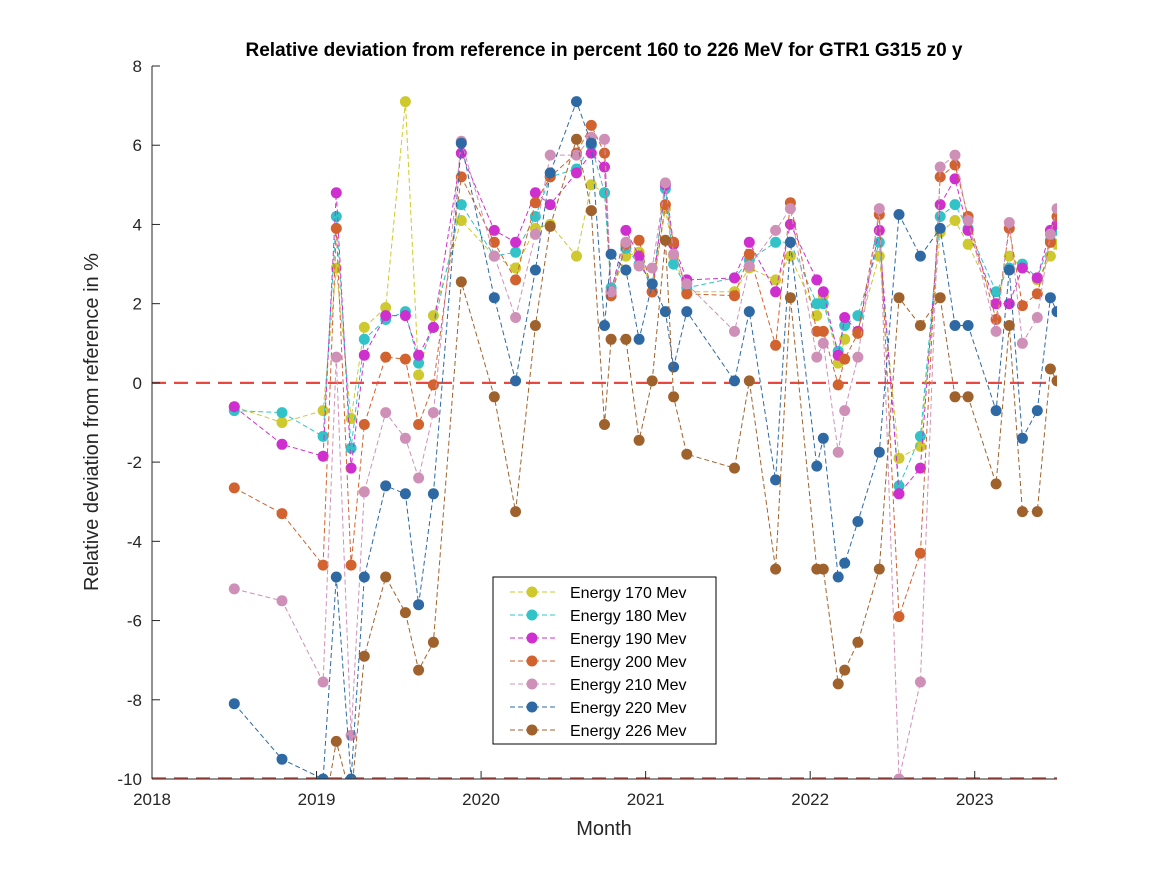 The width and height of the screenshot is (1167, 875). What do you see at coordinates (628, 708) in the screenshot?
I see `legend-label-5: Energy 220 Mev` at bounding box center [628, 708].